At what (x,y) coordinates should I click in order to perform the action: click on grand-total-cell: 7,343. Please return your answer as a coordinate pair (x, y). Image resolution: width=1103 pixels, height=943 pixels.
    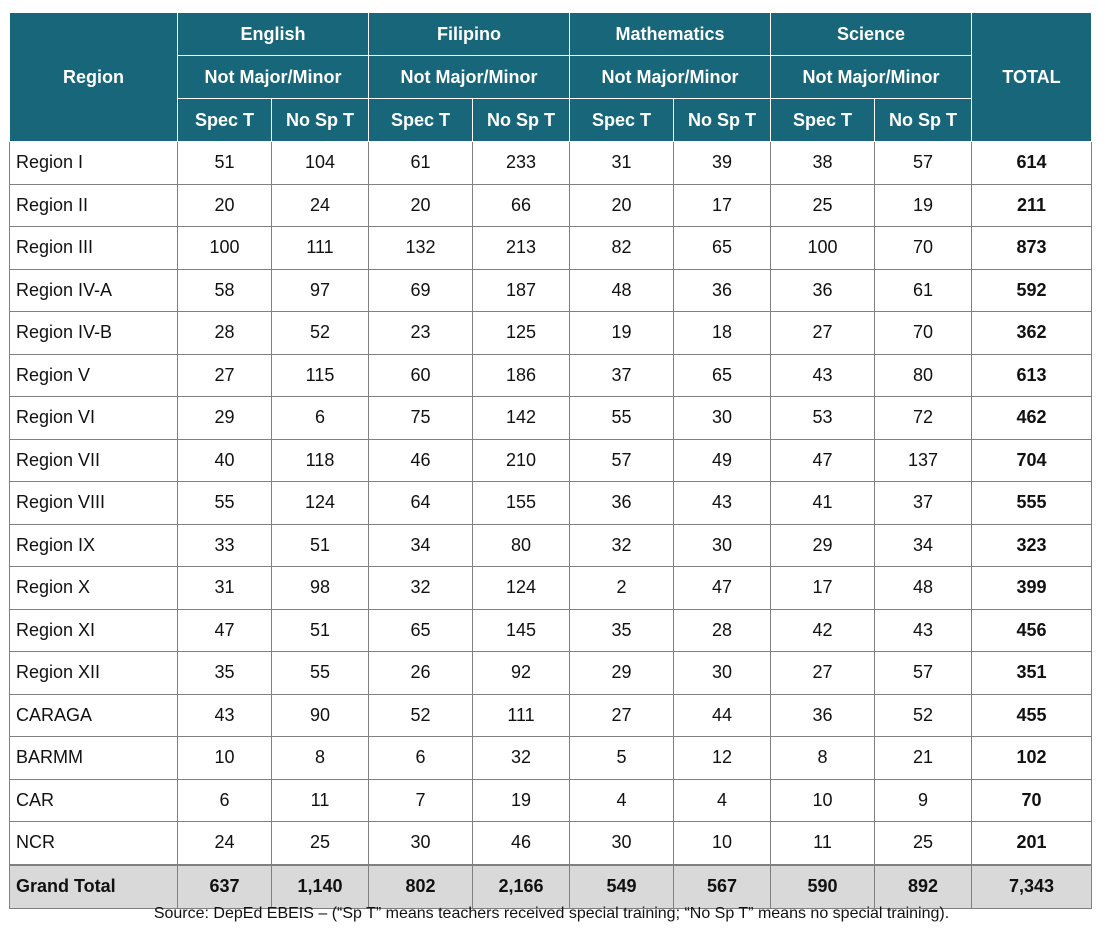
    Looking at the image, I should click on (1031, 886).